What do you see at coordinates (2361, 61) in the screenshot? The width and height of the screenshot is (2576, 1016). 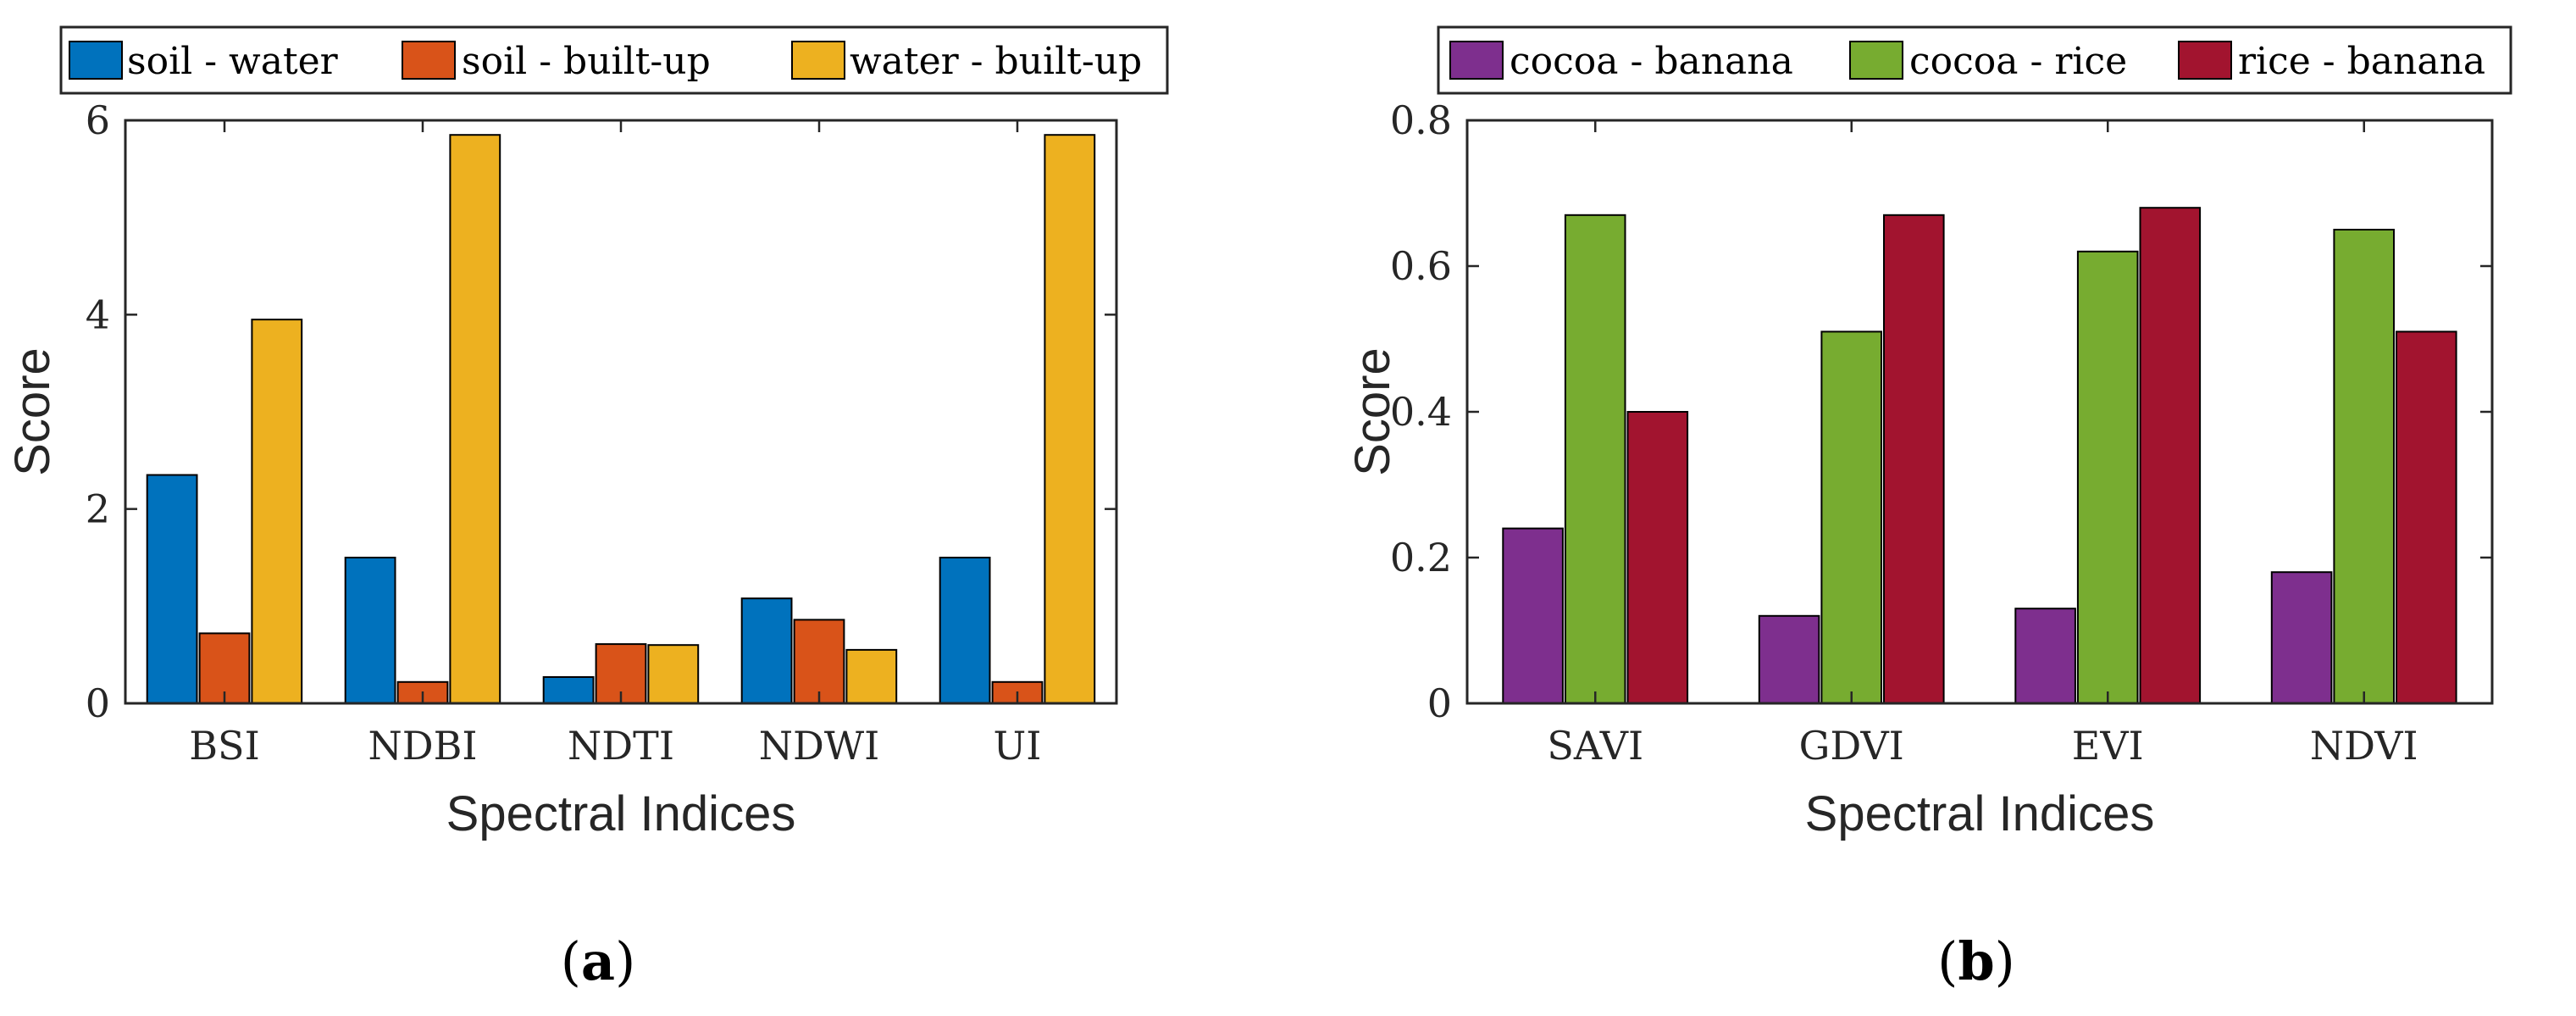 I see `legend-label: rice - banana` at bounding box center [2361, 61].